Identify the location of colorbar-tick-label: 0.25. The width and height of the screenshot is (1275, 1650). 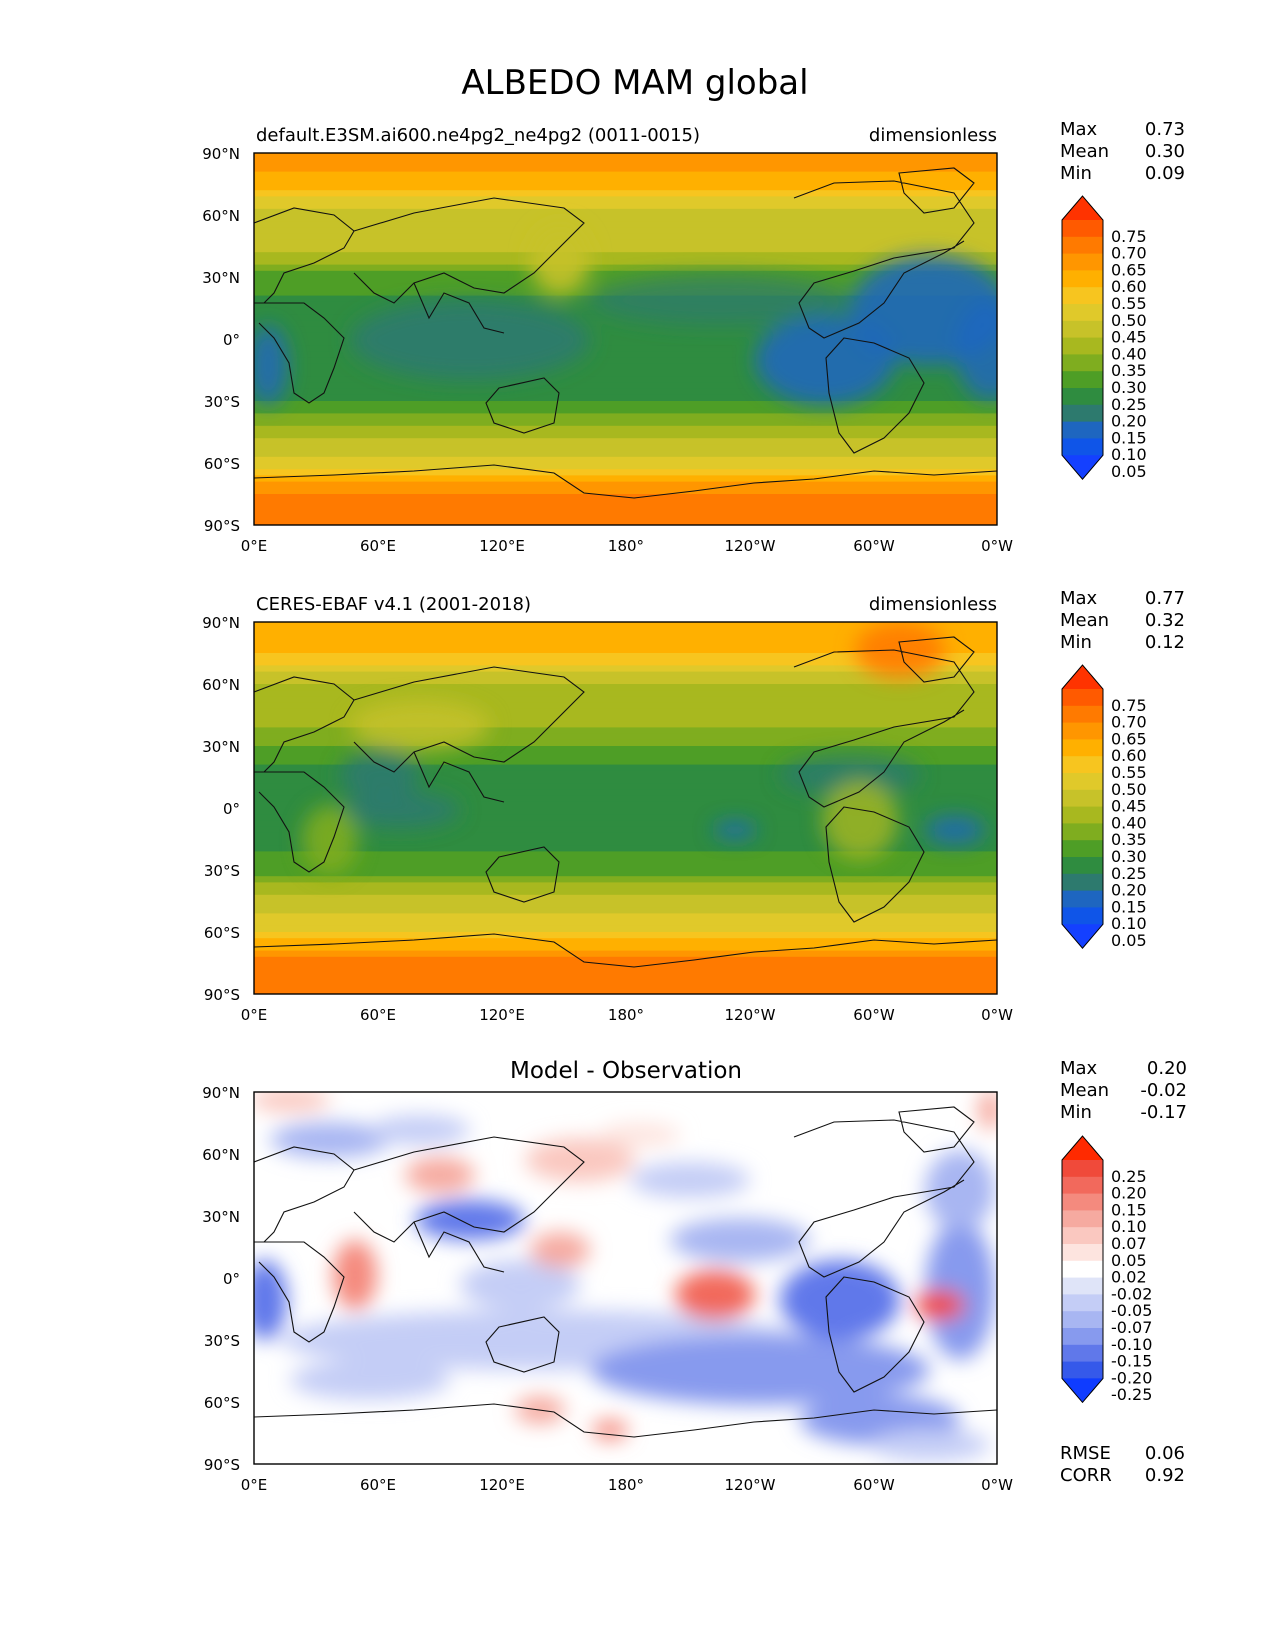
(1129, 873).